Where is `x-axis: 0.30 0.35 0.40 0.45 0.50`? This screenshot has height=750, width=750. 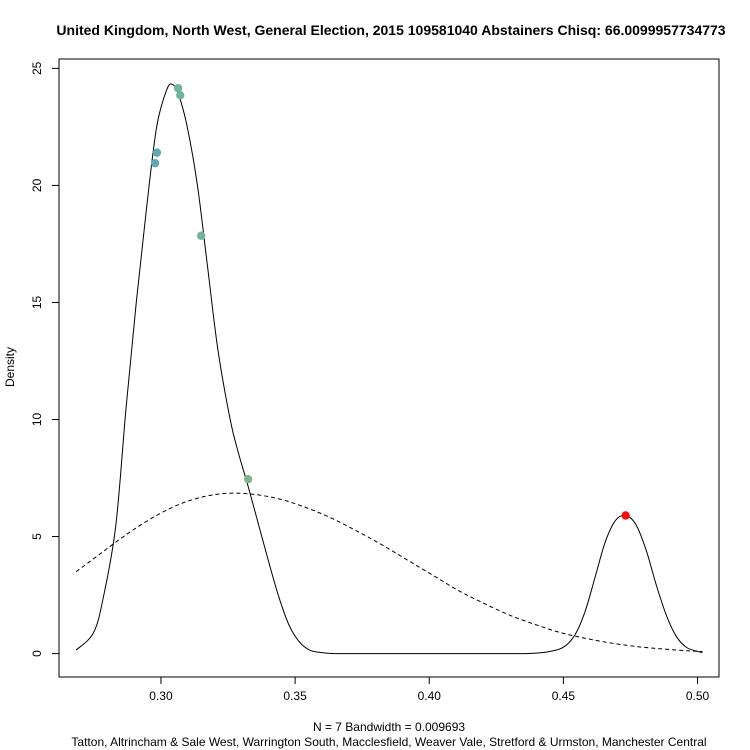 x-axis: 0.30 0.35 0.40 0.45 0.50 is located at coordinates (429, 689).